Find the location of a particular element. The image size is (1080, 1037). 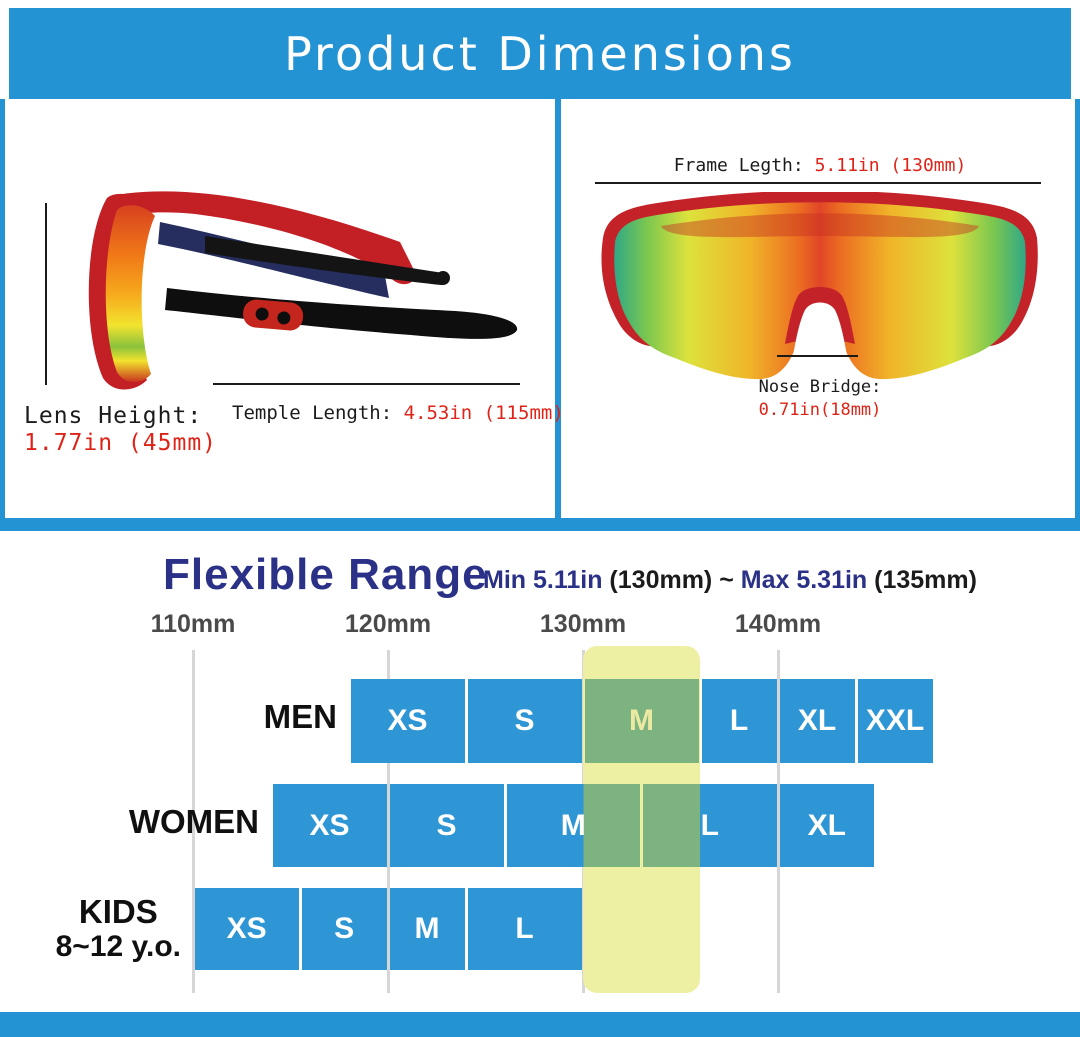

axis-tick-label: 110mm is located at coordinates (193, 624).